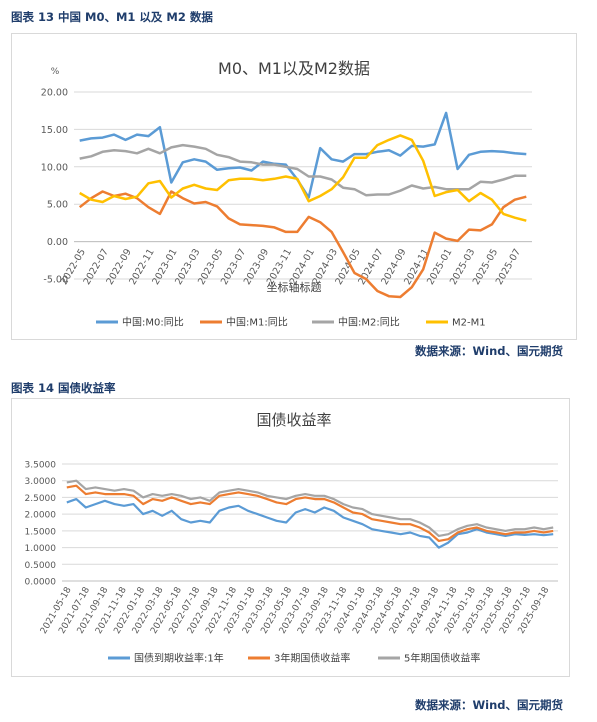  I want to click on y-tick-label: 1.5000, so click(41, 532).